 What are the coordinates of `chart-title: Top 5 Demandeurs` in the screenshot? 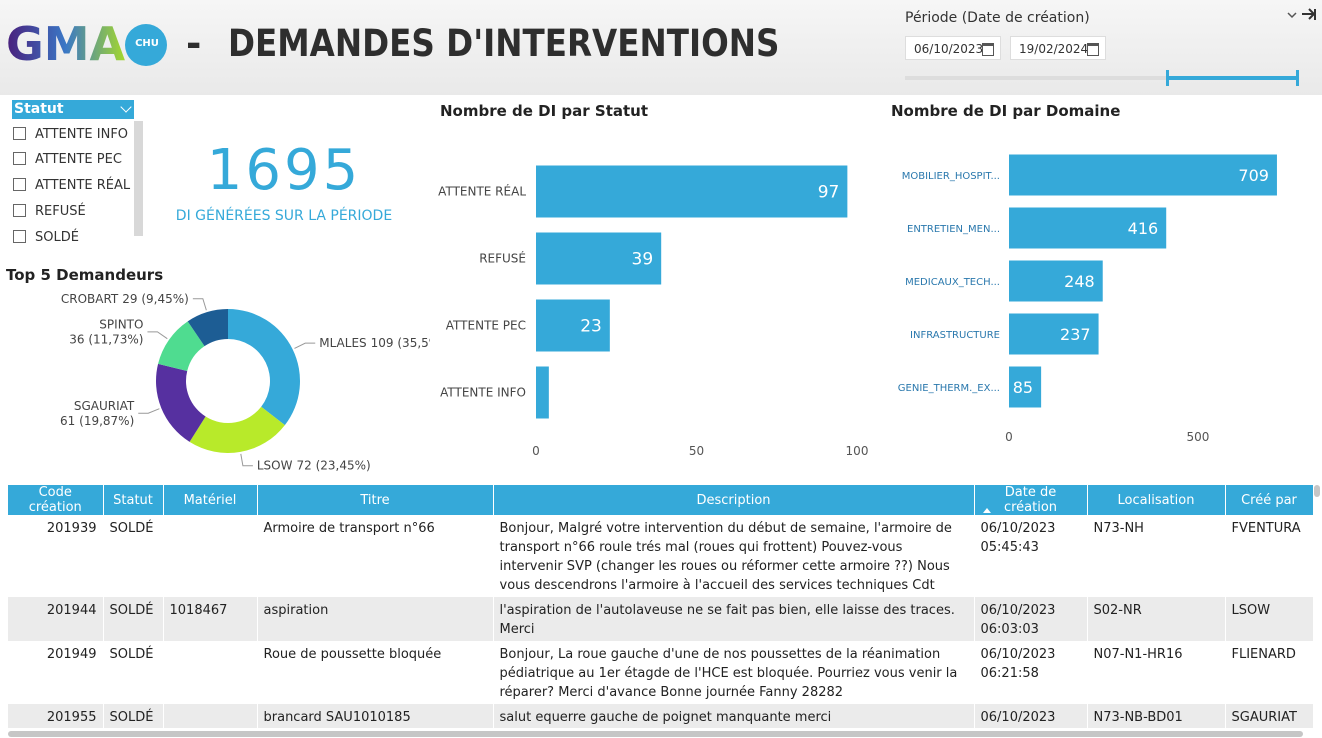 It's located at (84, 275).